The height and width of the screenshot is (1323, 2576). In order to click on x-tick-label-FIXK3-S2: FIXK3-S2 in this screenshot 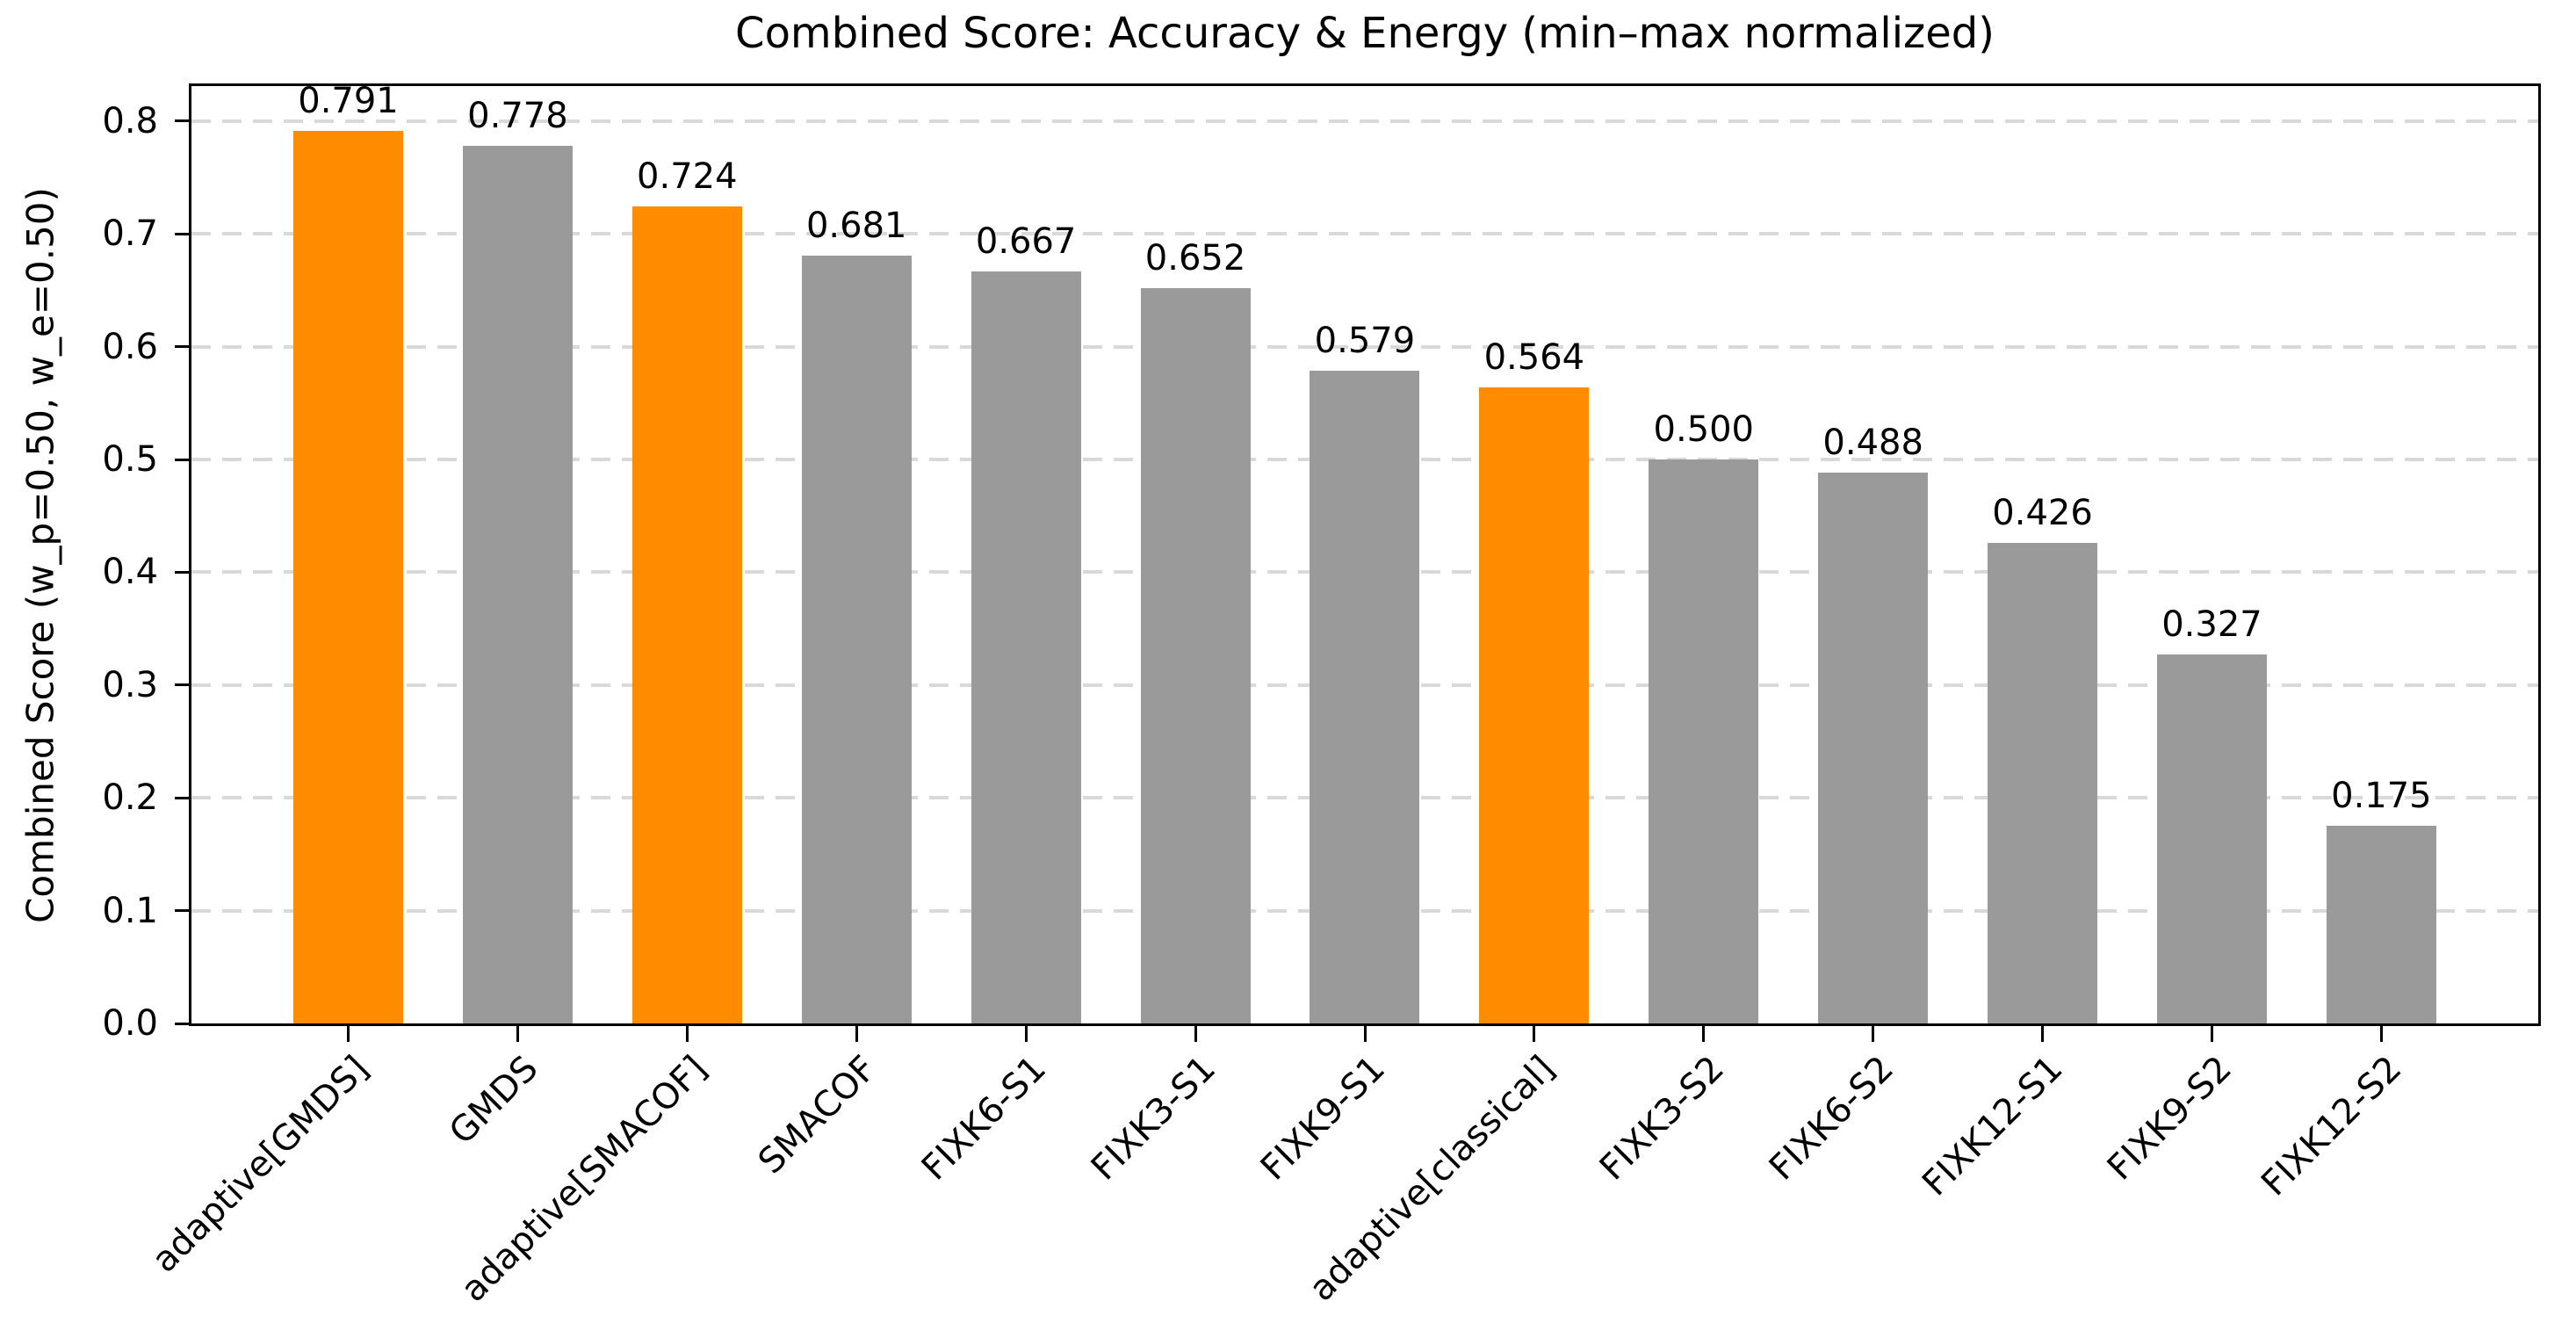, I will do `click(1661, 1119)`.